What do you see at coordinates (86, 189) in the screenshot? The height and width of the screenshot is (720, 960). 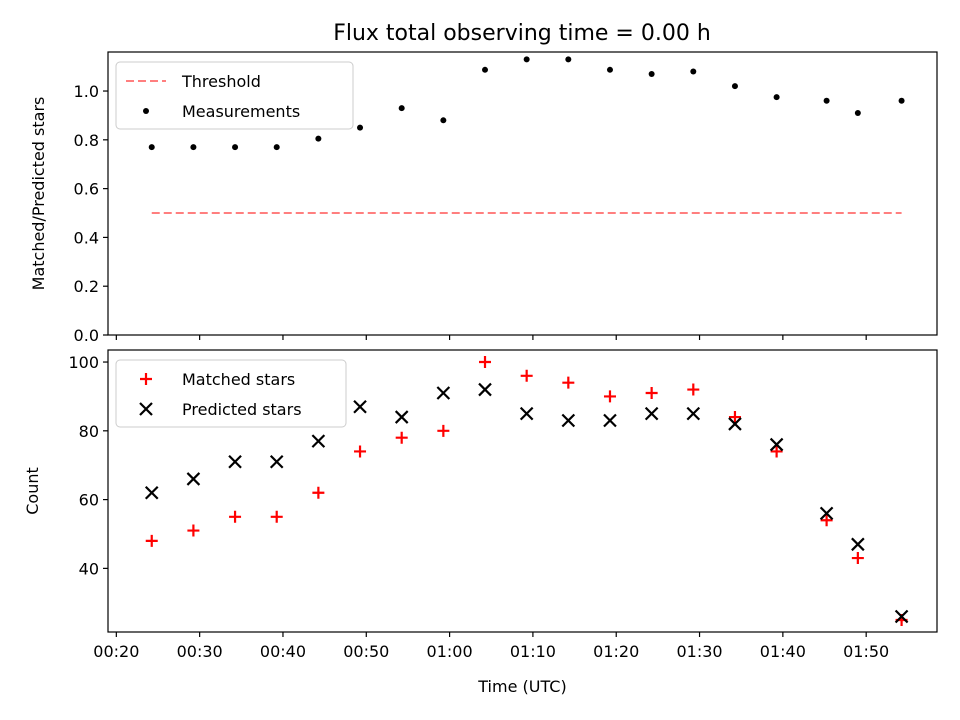 I see `y-tick-label: 0.6` at bounding box center [86, 189].